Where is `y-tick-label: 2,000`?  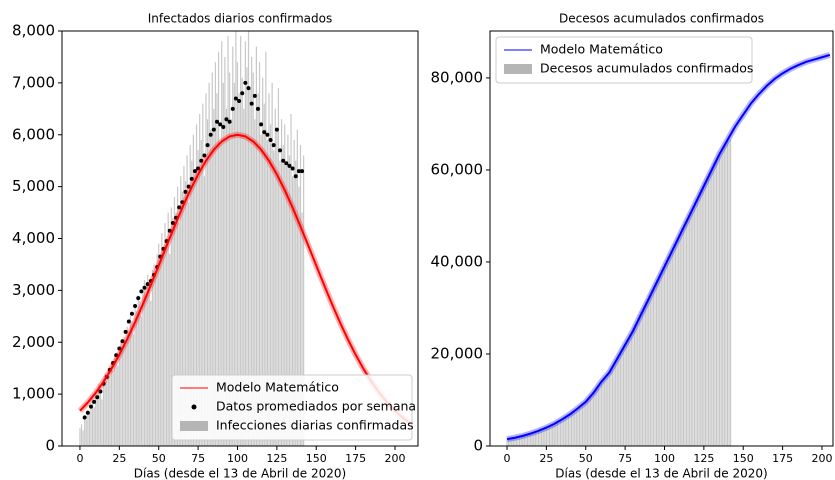 y-tick-label: 2,000 is located at coordinates (33, 342).